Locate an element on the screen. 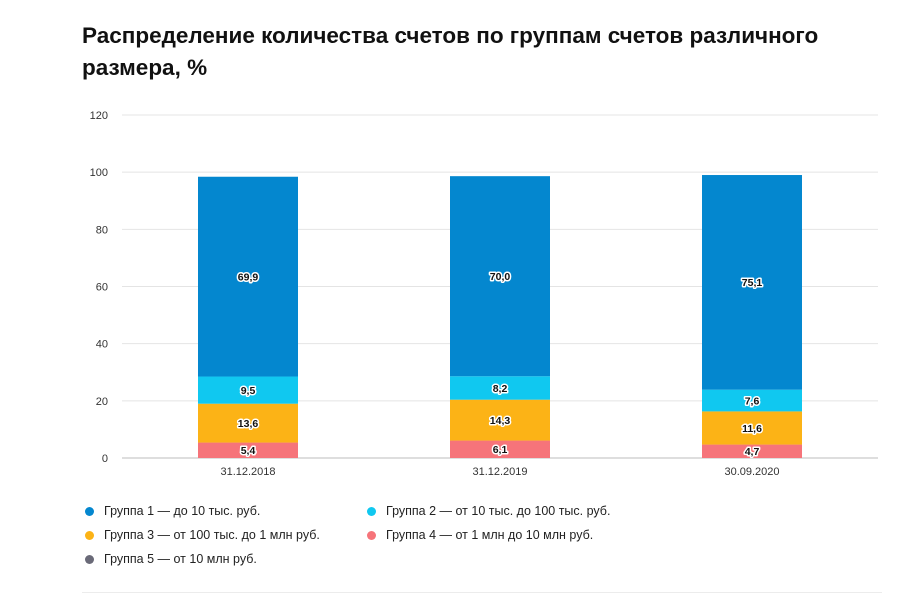 The image size is (900, 600). data-label: 69,9 is located at coordinates (248, 277).